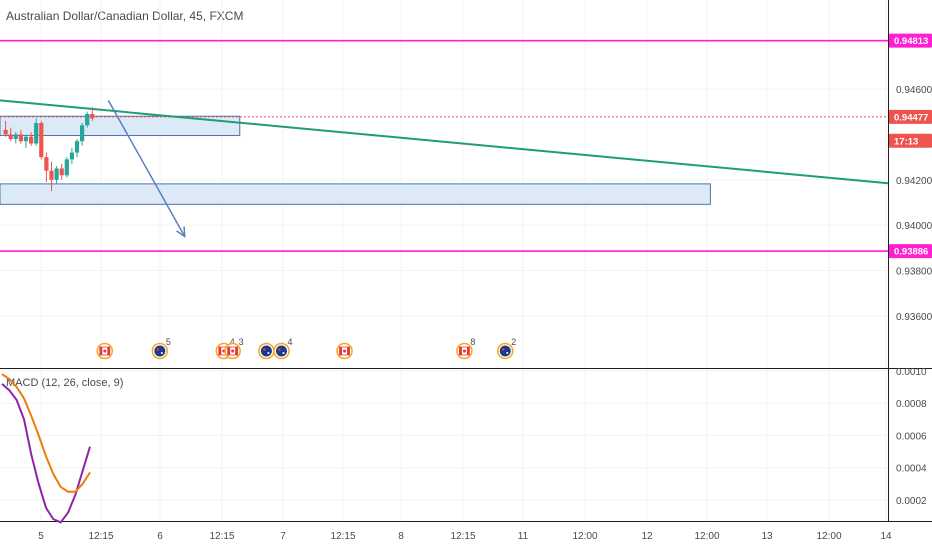 The height and width of the screenshot is (550, 932). I want to click on australia-event-icon: 5, so click(161, 348).